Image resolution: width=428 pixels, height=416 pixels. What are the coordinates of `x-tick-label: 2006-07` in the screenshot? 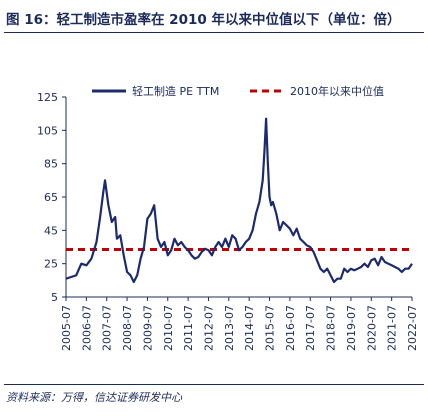 It's located at (86, 328).